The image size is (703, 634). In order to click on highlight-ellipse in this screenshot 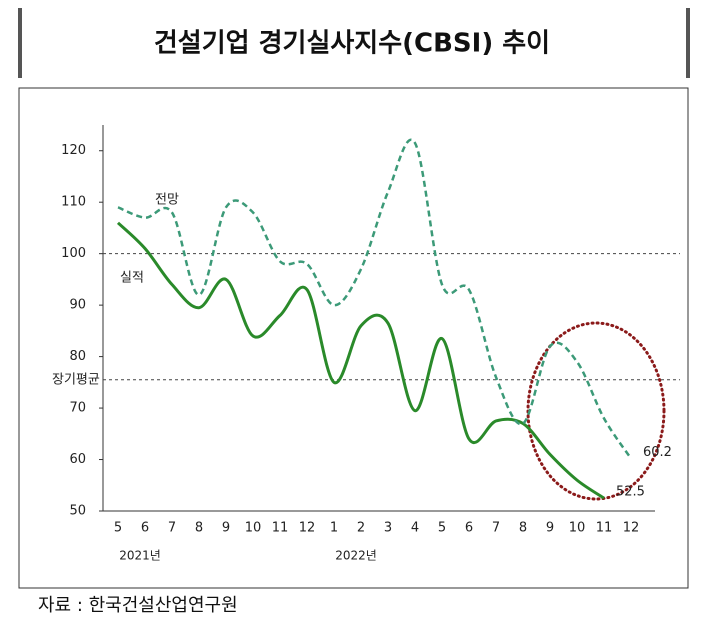, I will do `click(596, 411)`.